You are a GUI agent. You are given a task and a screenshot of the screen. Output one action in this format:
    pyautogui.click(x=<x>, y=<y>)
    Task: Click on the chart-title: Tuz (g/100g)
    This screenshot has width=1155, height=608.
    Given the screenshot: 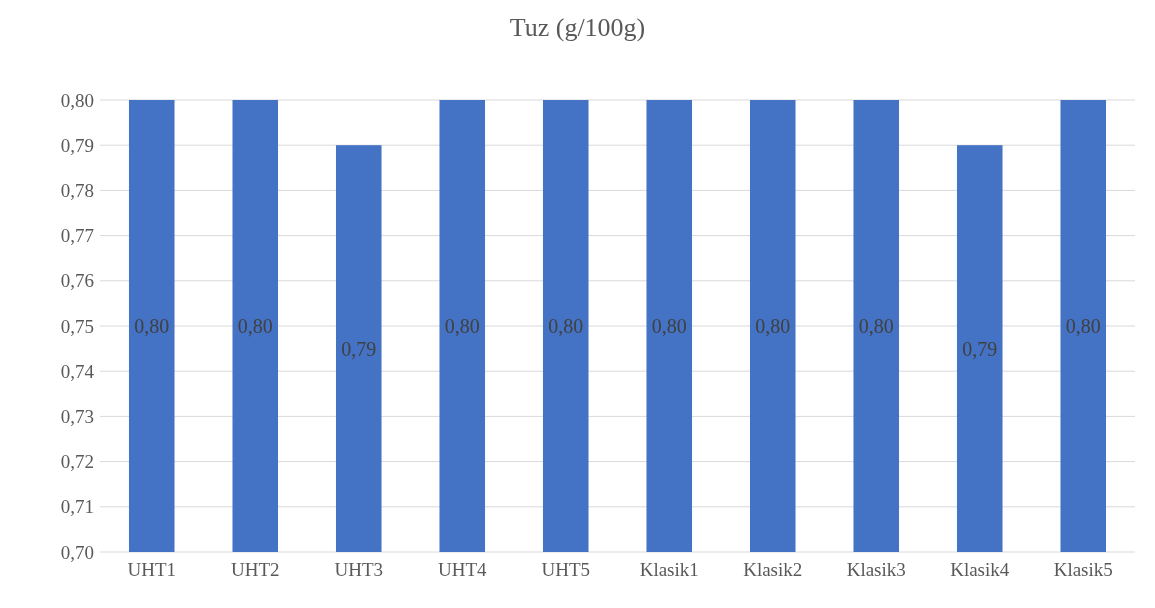 What is the action you would take?
    pyautogui.click(x=577, y=27)
    